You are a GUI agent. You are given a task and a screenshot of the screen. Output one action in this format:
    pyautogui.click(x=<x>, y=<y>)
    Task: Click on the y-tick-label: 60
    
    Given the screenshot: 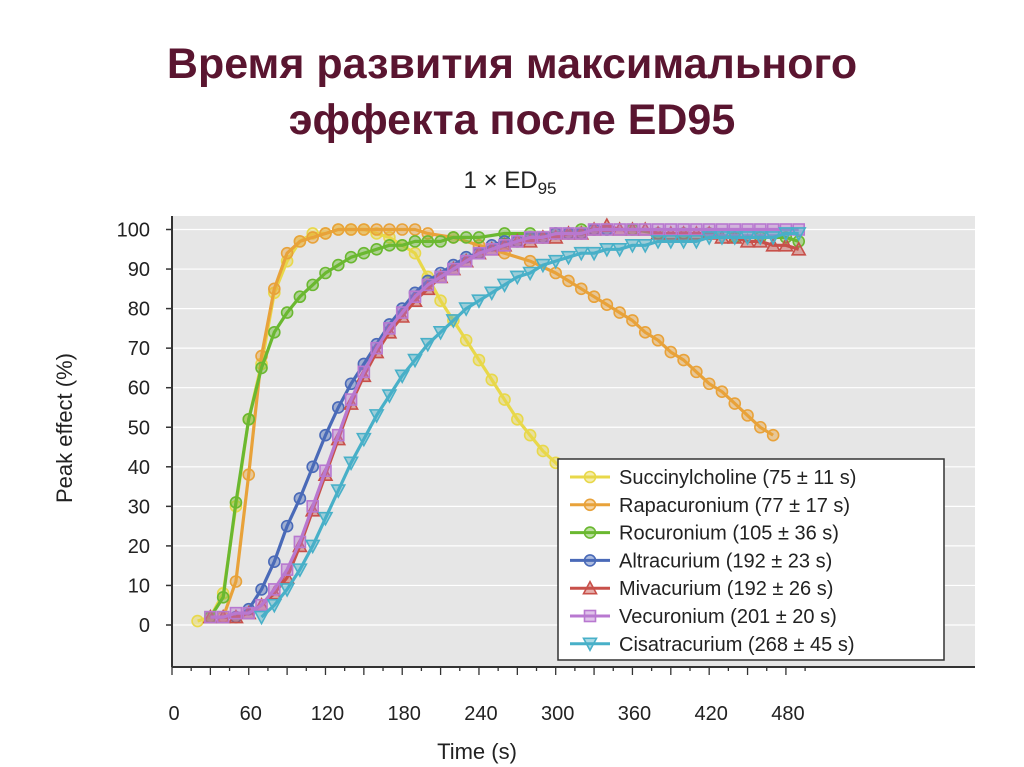 What is the action you would take?
    pyautogui.click(x=139, y=389)
    